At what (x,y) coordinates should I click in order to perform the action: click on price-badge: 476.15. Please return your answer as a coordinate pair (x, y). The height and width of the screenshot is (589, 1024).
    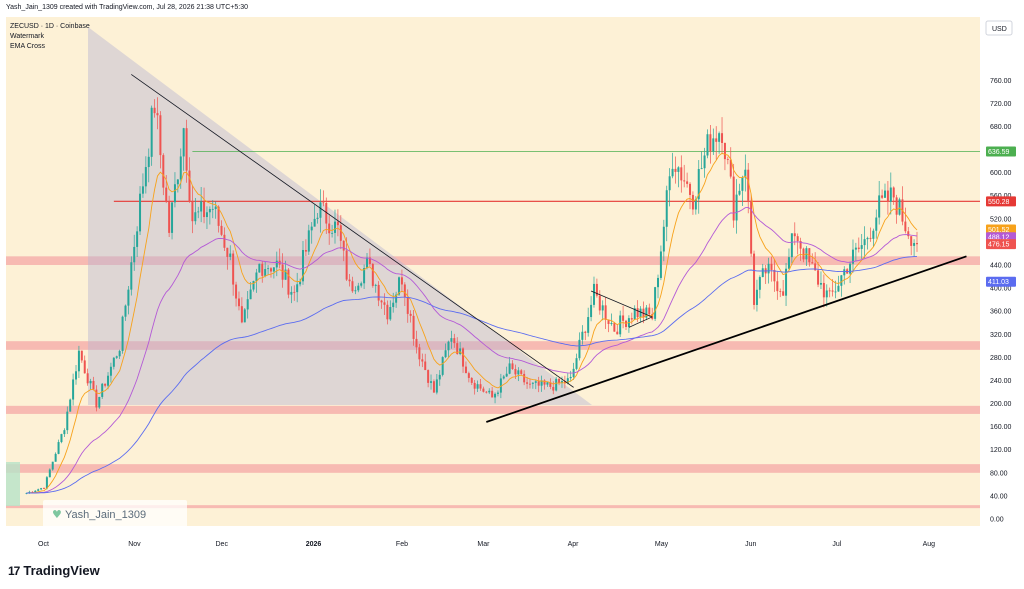
    Looking at the image, I should click on (1001, 244).